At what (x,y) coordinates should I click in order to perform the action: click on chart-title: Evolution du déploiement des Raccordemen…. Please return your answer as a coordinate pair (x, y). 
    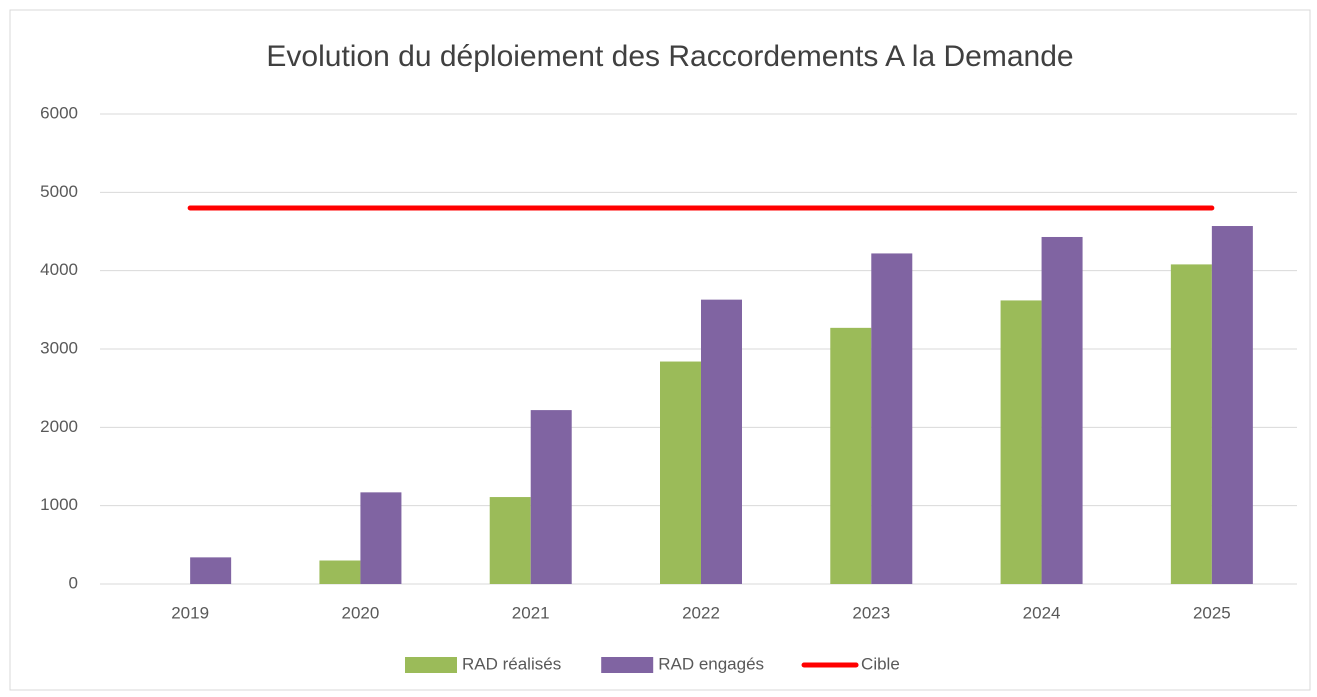
    Looking at the image, I should click on (669, 56).